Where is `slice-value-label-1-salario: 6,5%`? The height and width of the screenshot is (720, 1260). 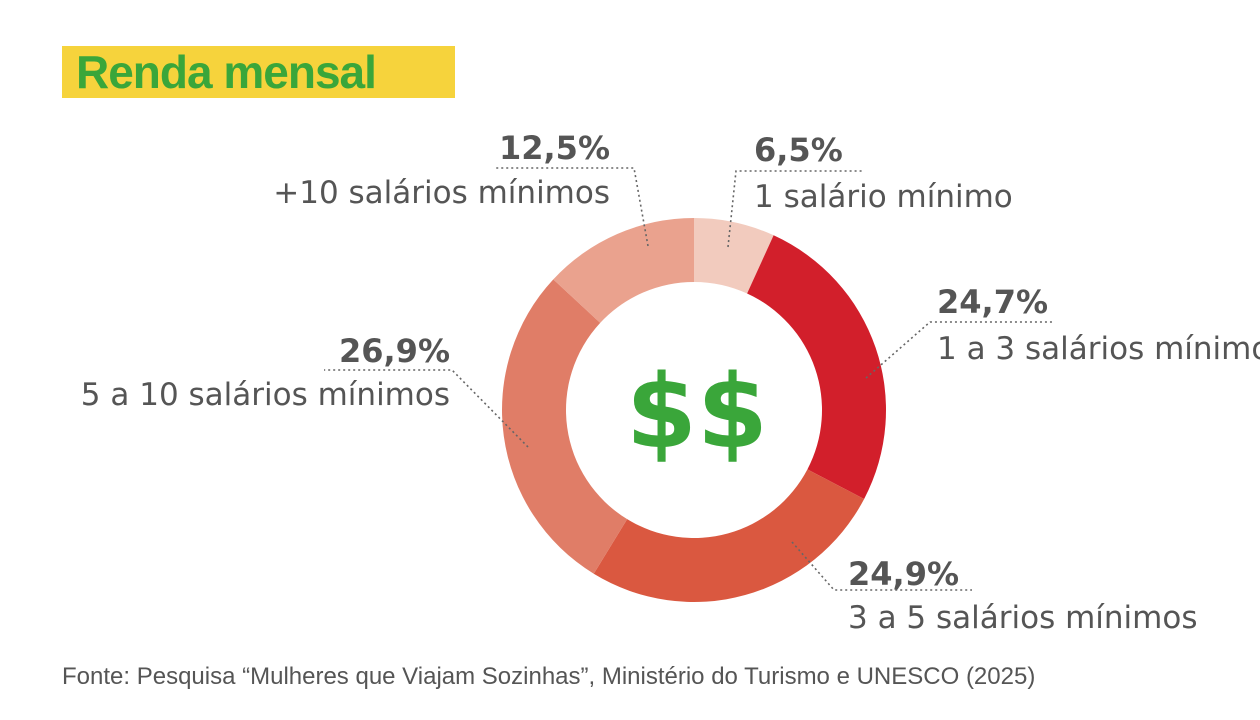
slice-value-label-1-salario: 6,5% is located at coordinates (798, 150).